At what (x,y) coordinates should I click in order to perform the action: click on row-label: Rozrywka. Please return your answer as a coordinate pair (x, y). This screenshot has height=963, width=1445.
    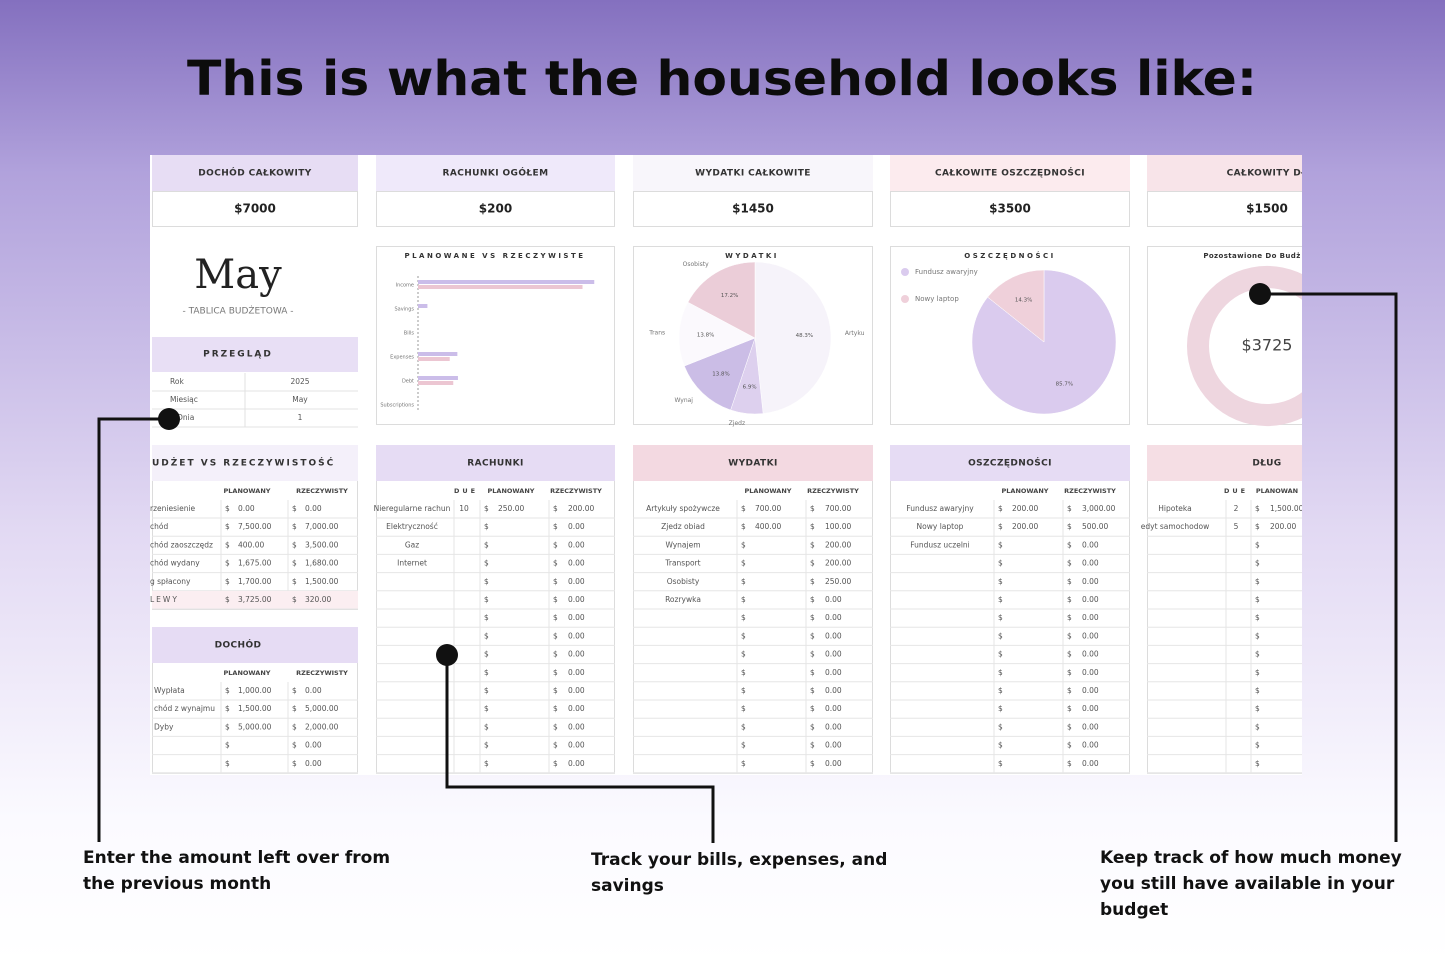
    Looking at the image, I should click on (683, 599).